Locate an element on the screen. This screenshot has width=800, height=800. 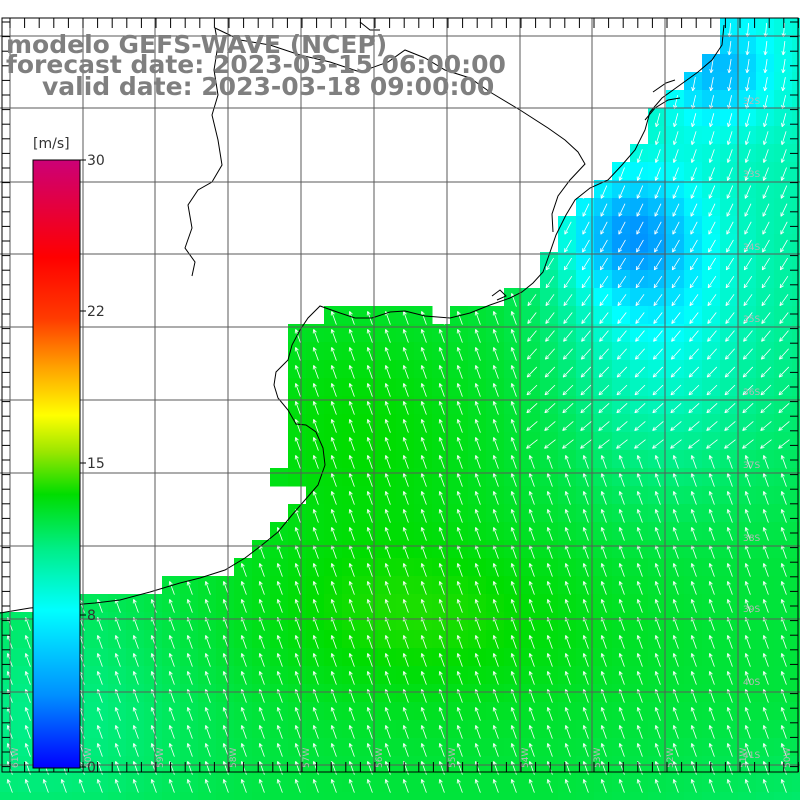
lon-label: 59W is located at coordinates (161, 758).